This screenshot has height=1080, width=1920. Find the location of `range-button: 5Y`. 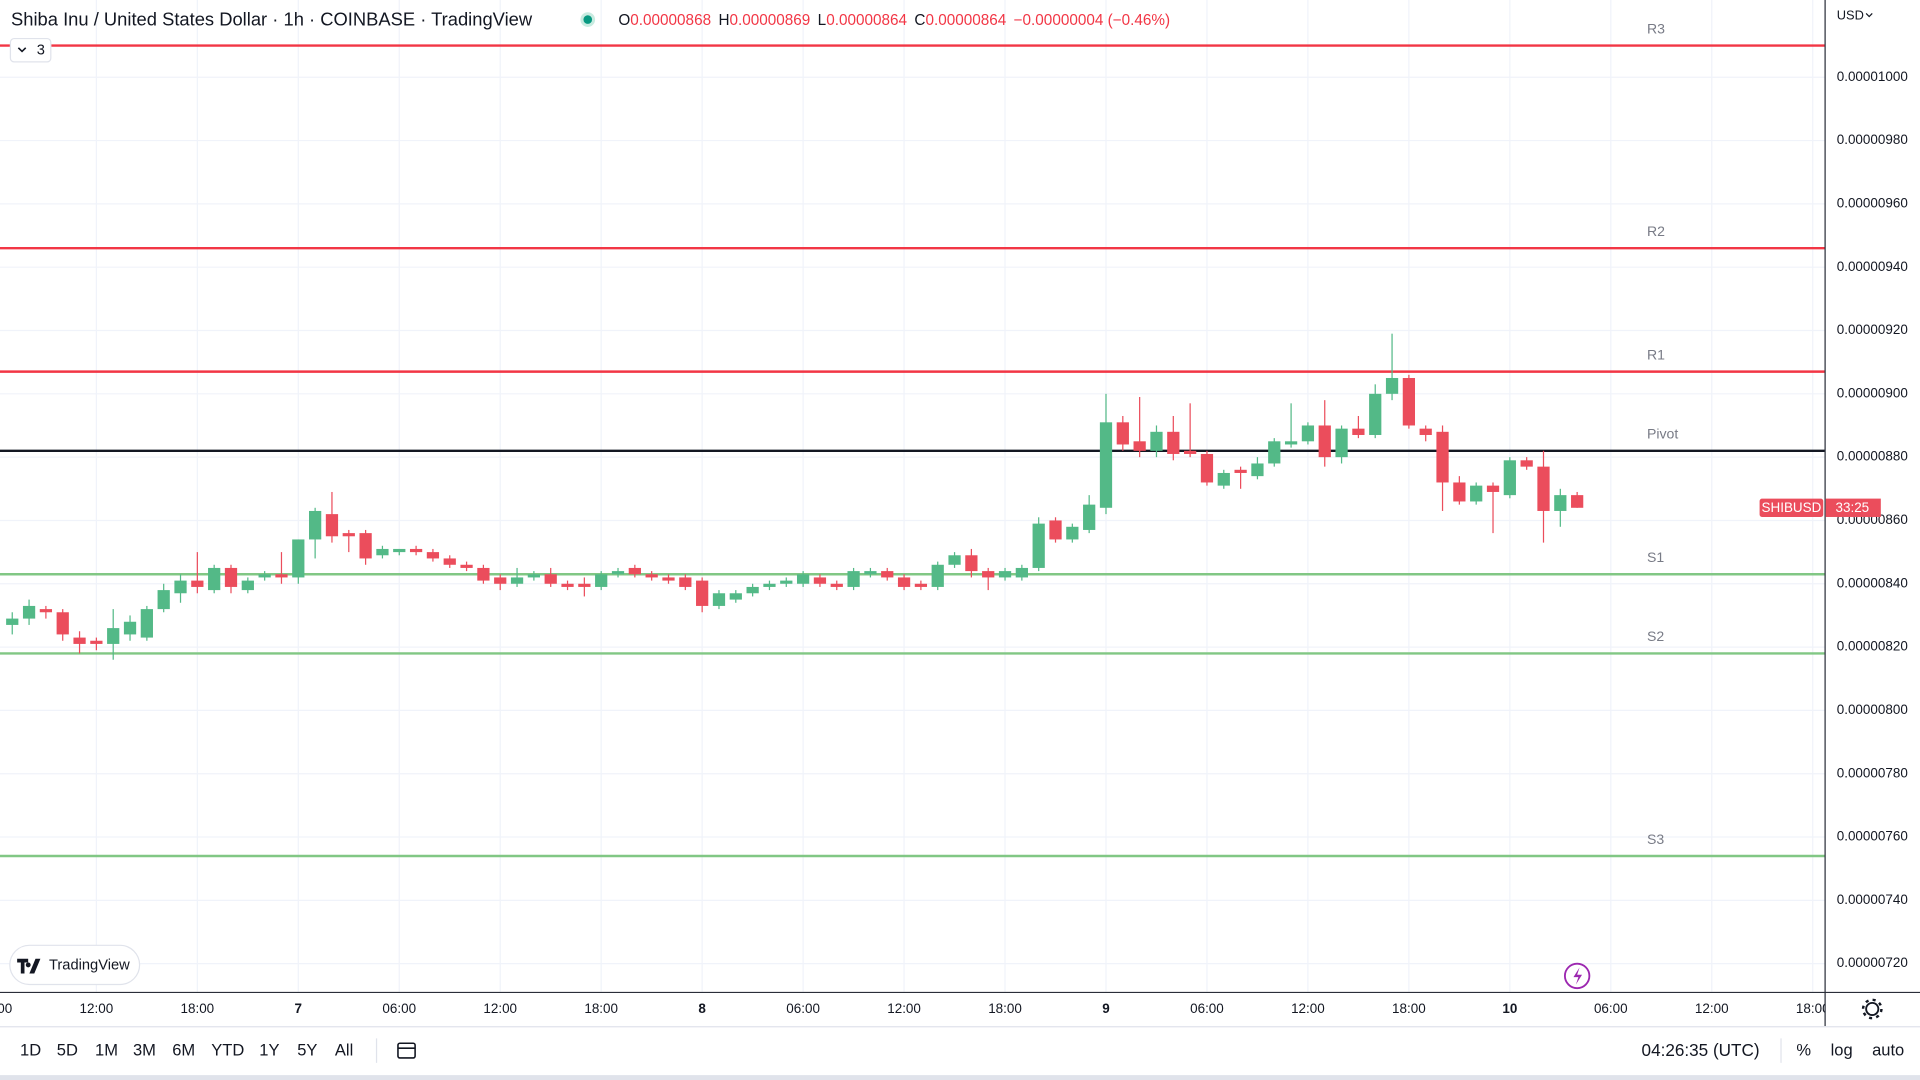

range-button: 5Y is located at coordinates (307, 1050).